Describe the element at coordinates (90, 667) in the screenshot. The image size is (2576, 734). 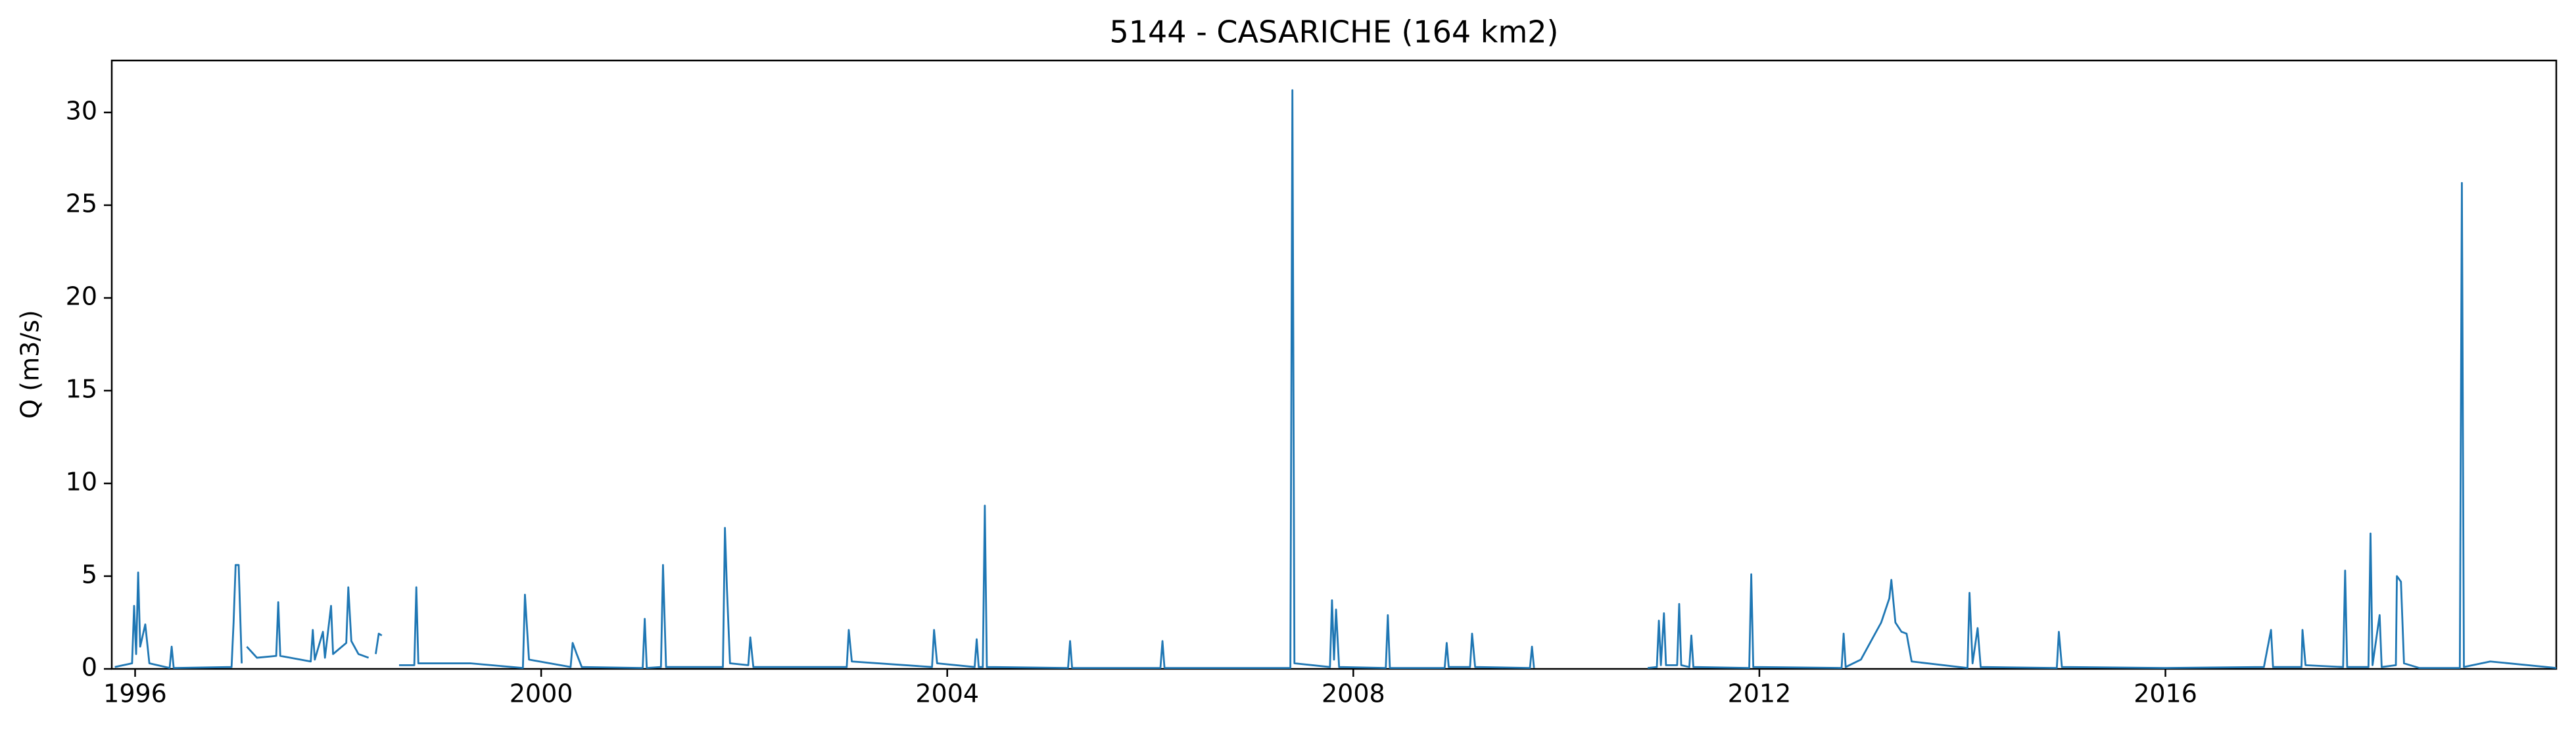
I see `y-tick-label: 0` at that location.